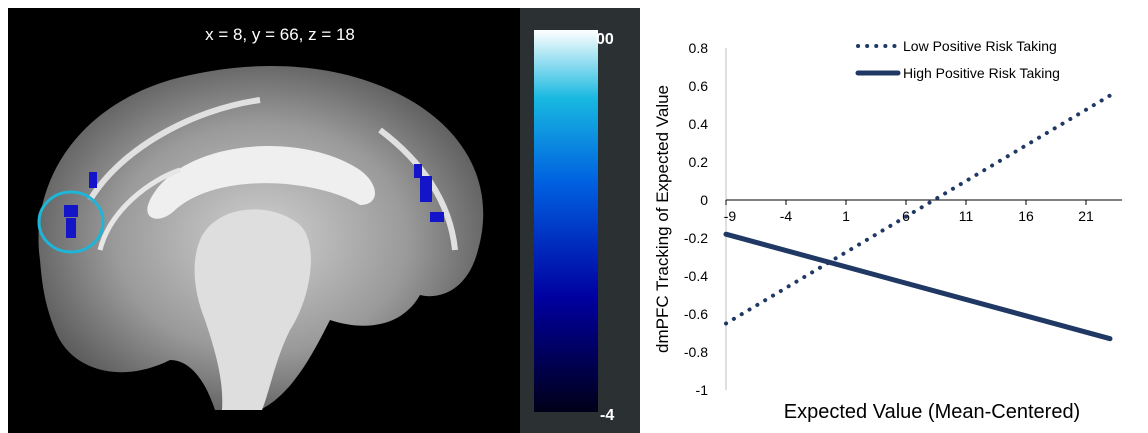 Image resolution: width=1148 pixels, height=433 pixels. What do you see at coordinates (696, 314) in the screenshot?
I see `y-tick-label: -0.6` at bounding box center [696, 314].